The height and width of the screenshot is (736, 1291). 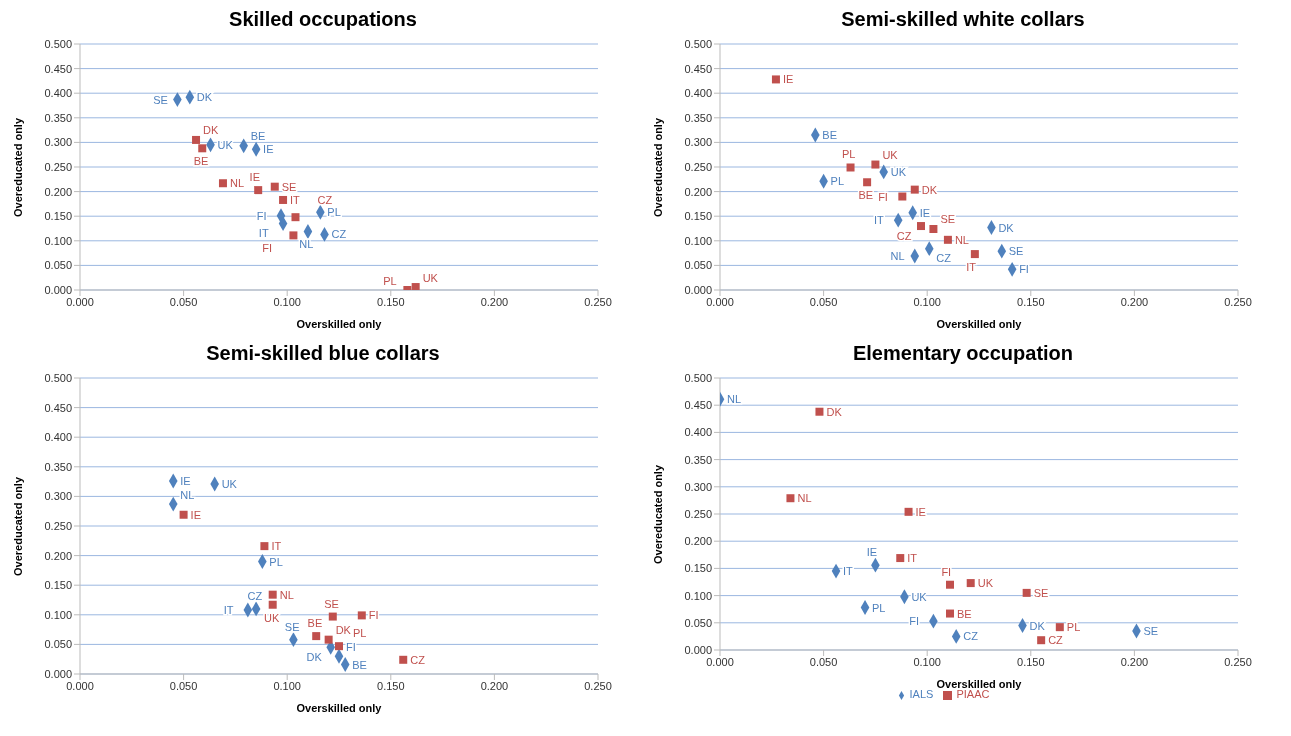 What do you see at coordinates (58, 191) in the screenshot?
I see `y-tick-label: 0.200` at bounding box center [58, 191].